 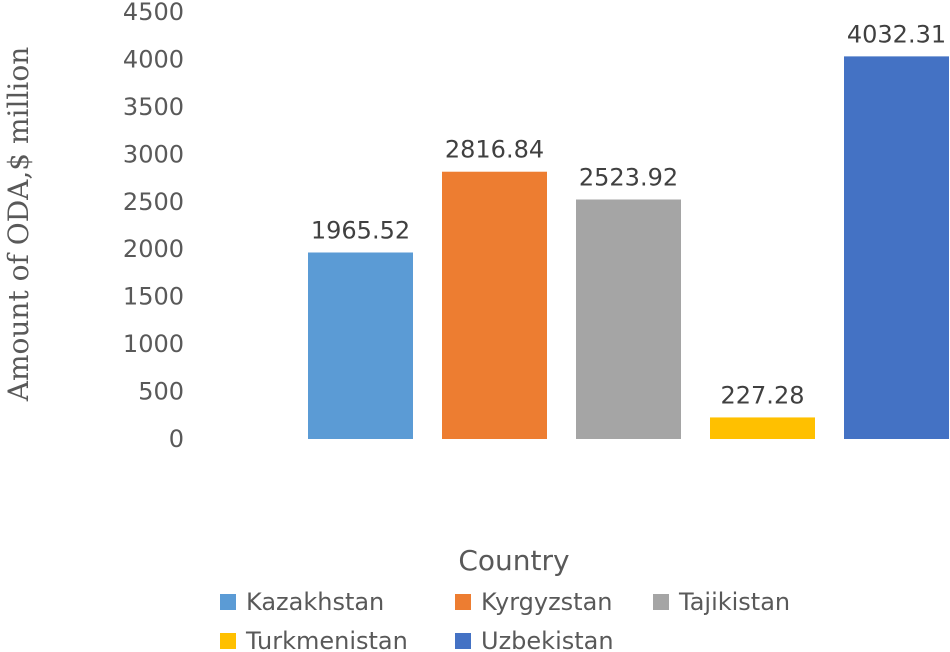 I want to click on y-tick-label: 3000, so click(x=153, y=154).